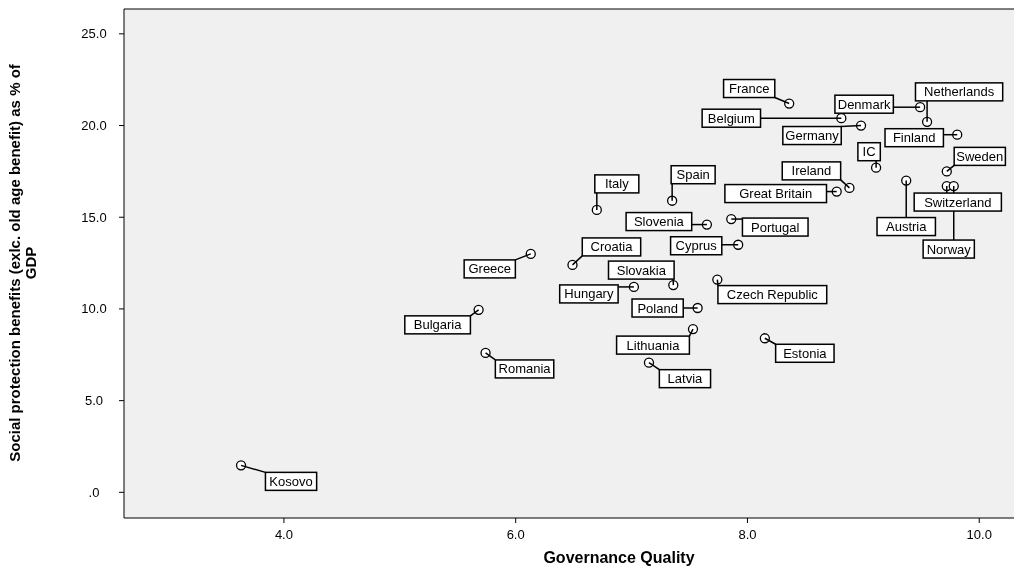 The image size is (1024, 574). I want to click on annotation: Bulgaria, so click(438, 325).